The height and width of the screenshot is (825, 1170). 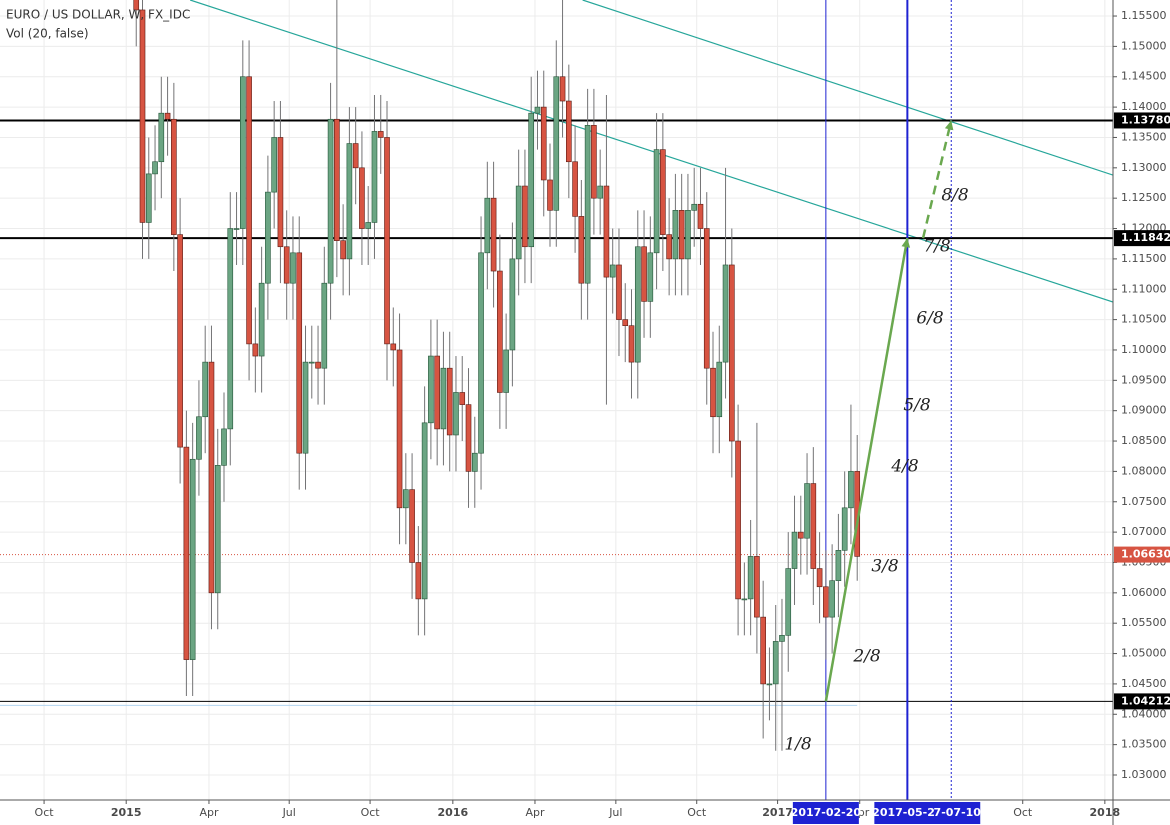 What do you see at coordinates (1145, 237) in the screenshot?
I see `price-label: 1.11842` at bounding box center [1145, 237].